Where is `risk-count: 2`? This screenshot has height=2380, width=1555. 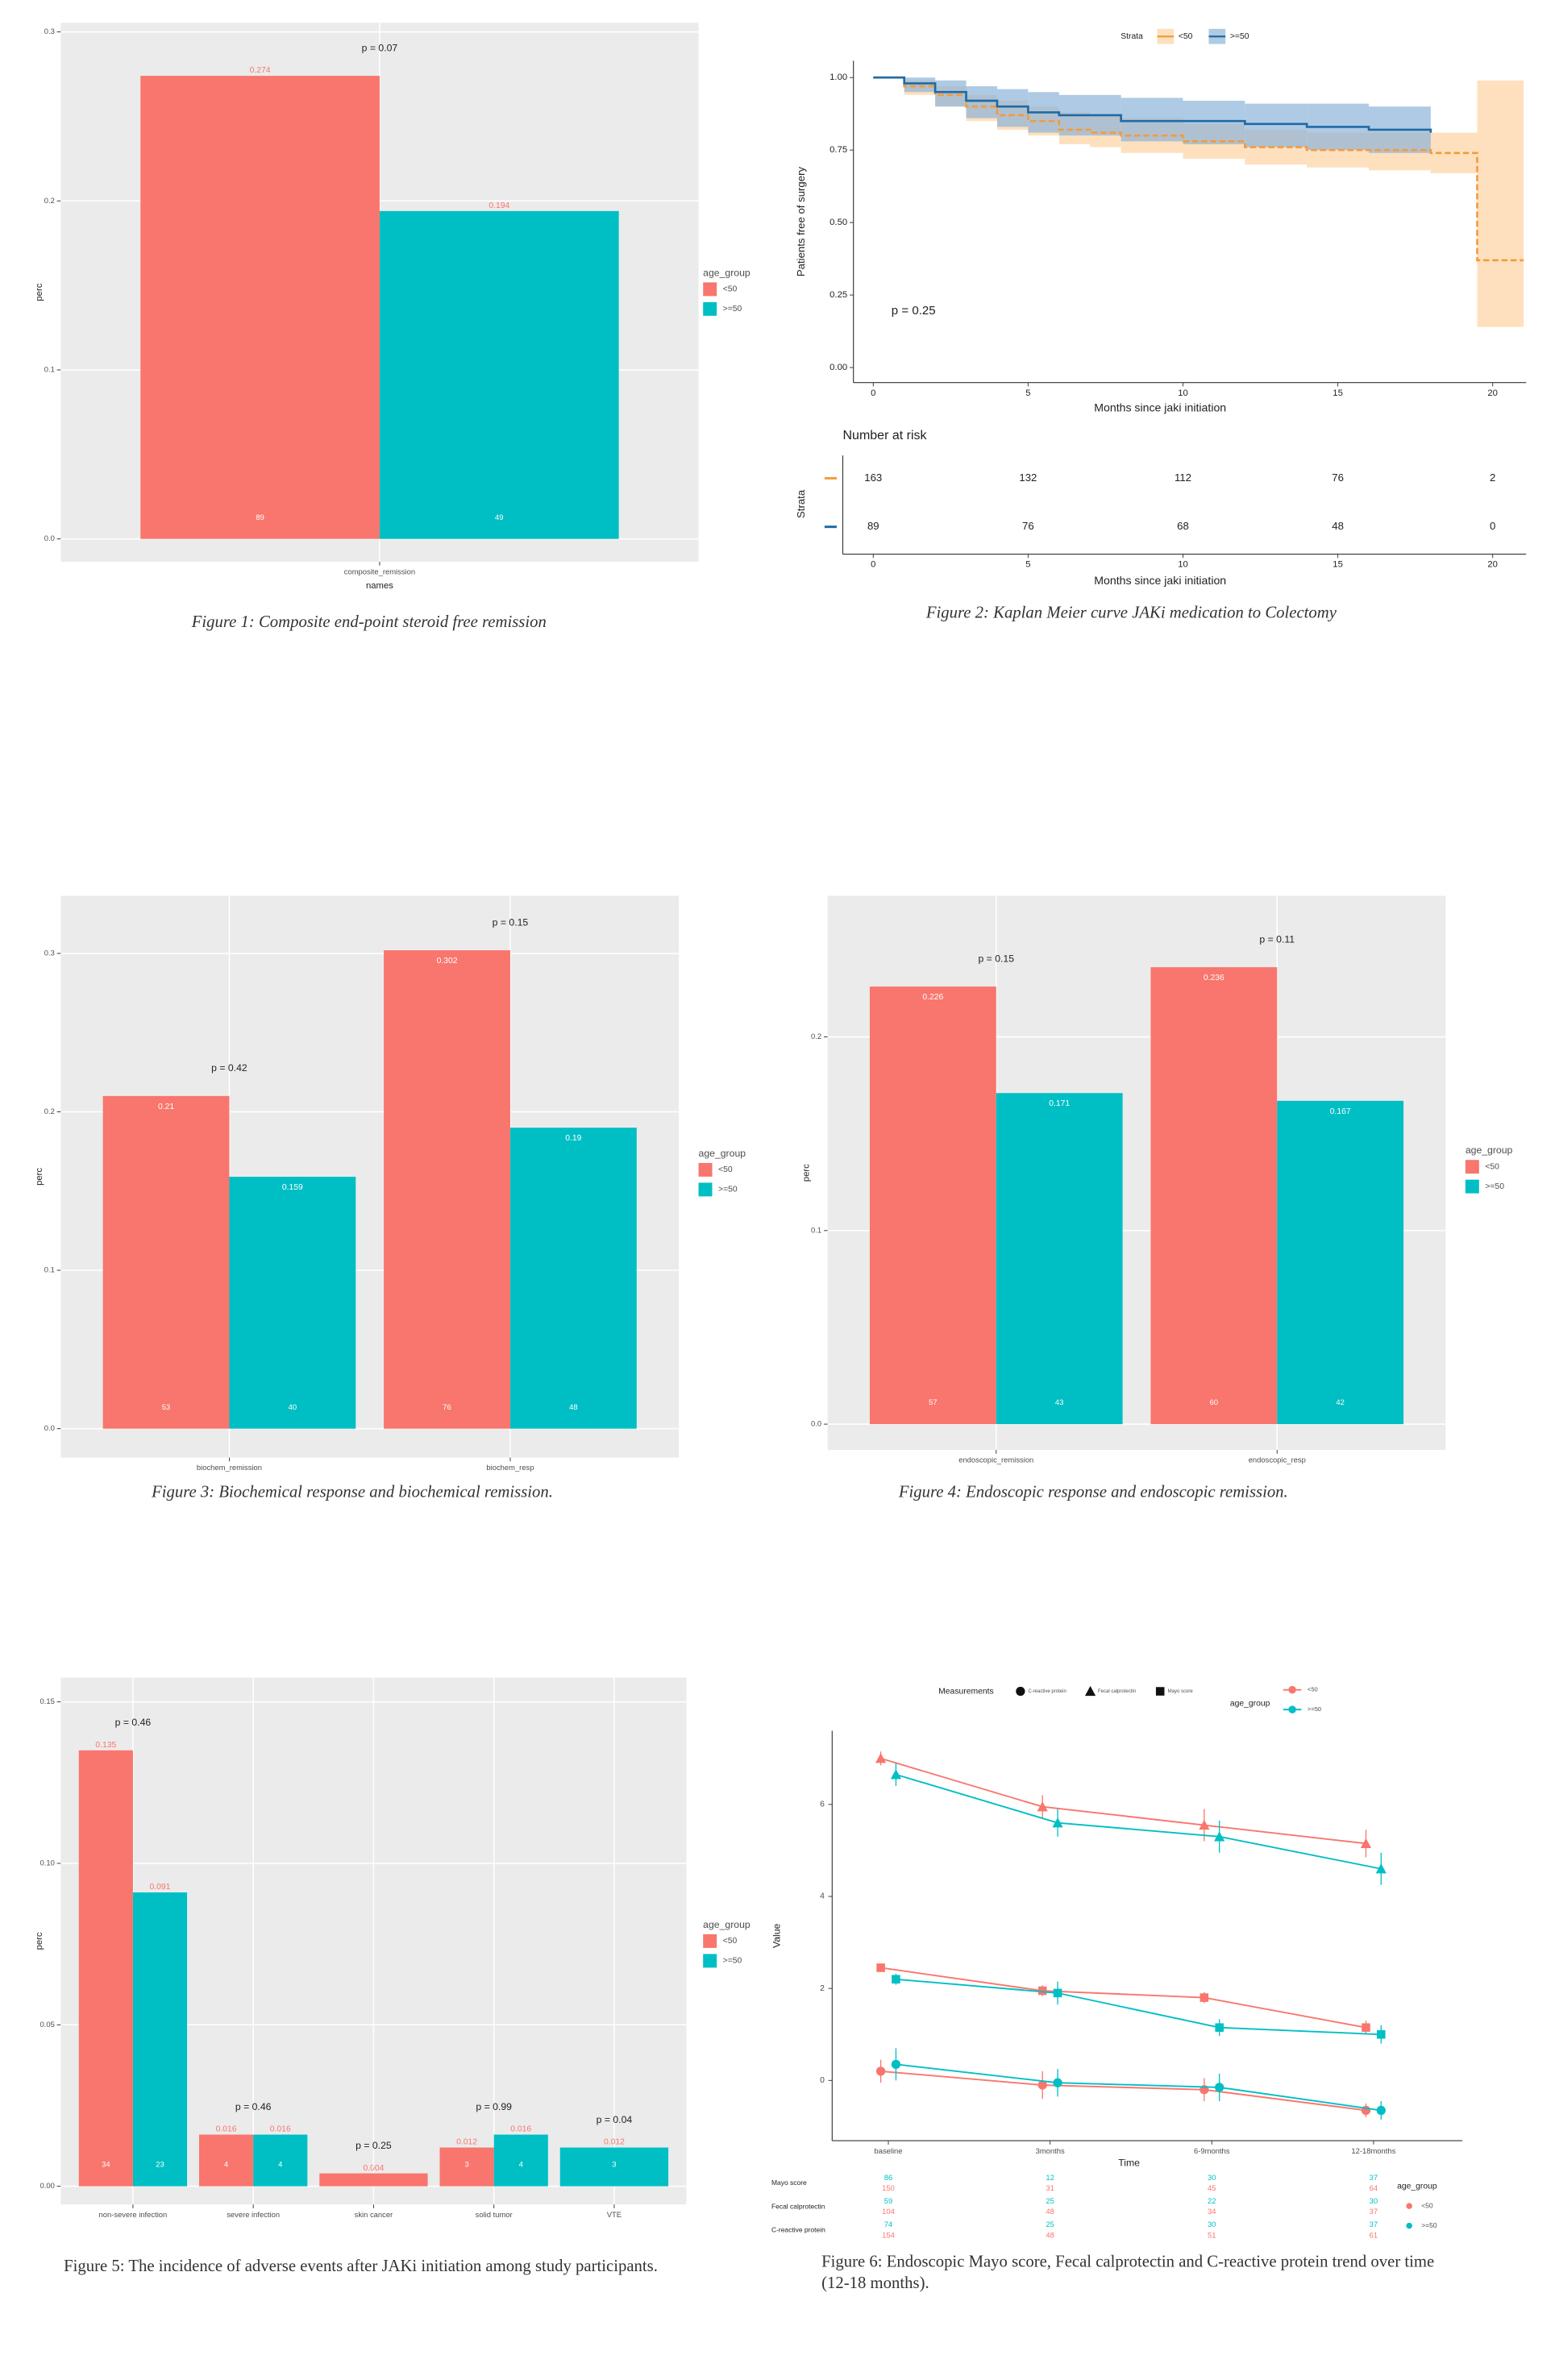 risk-count: 2 is located at coordinates (1492, 477).